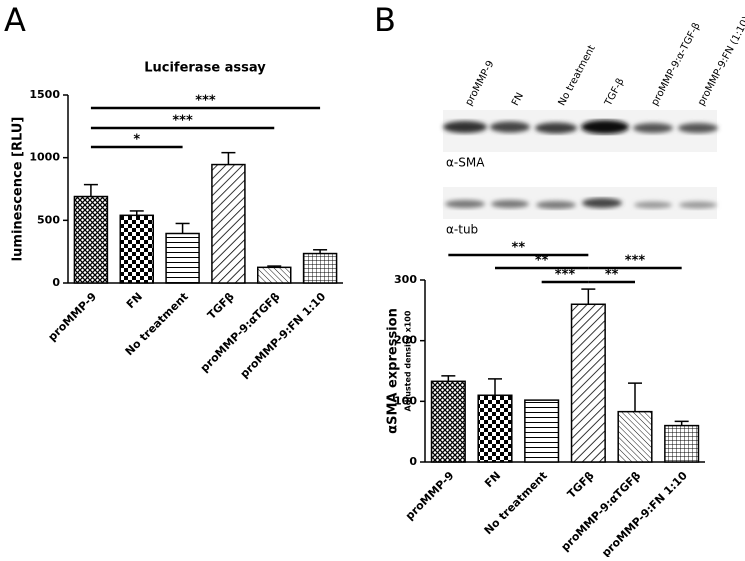 This screenshot has height=561, width=745. What do you see at coordinates (44, 94) in the screenshot?
I see `y-tick-label: 1500` at bounding box center [44, 94].